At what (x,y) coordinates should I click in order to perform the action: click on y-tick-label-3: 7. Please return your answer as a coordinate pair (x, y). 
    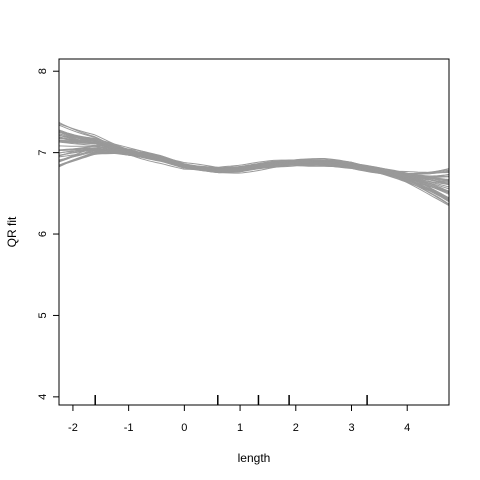
    Looking at the image, I should click on (43, 153).